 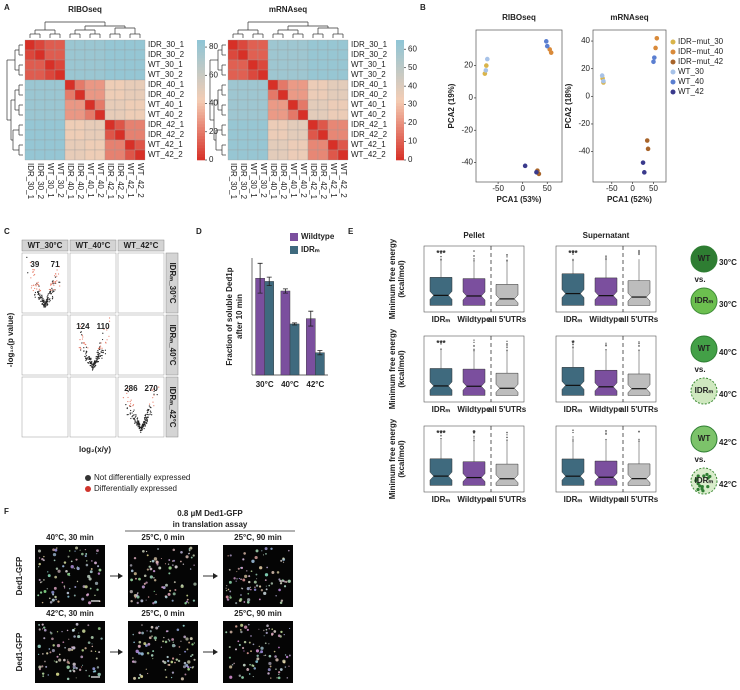 I want to click on box, so click(x=639, y=384).